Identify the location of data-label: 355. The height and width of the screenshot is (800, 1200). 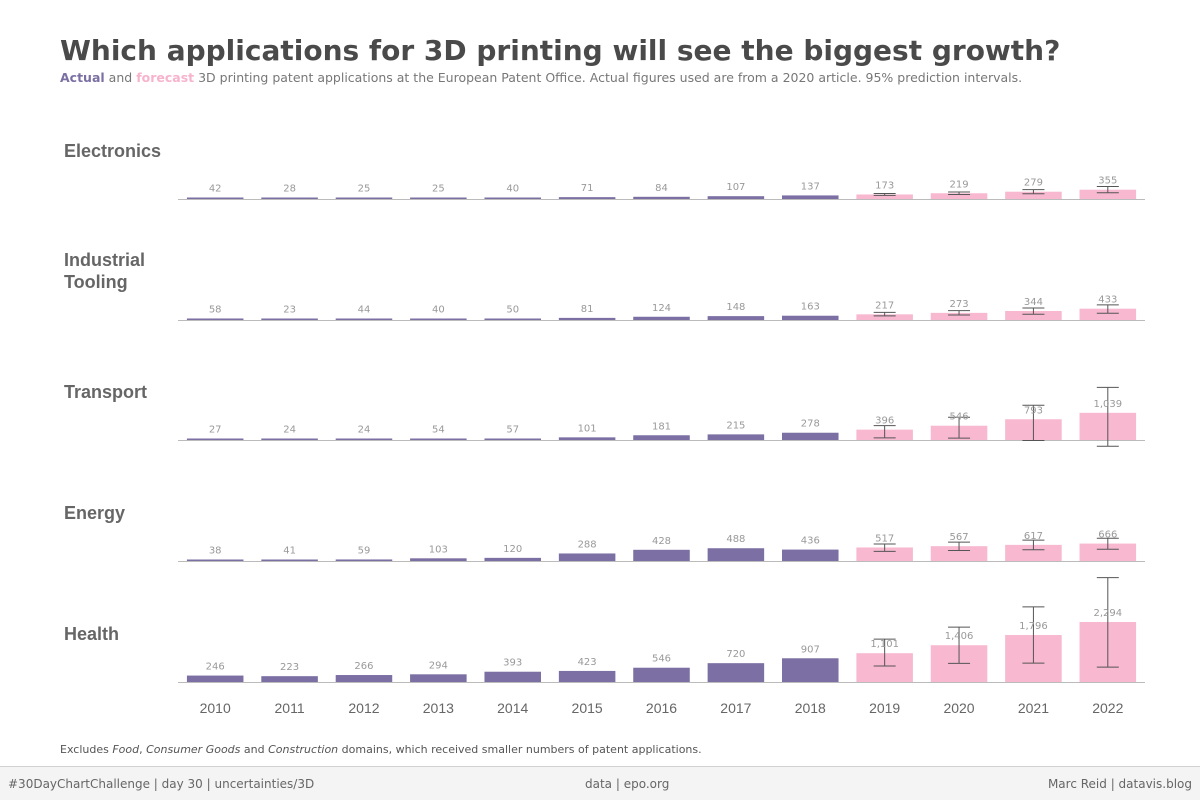
(1107, 181).